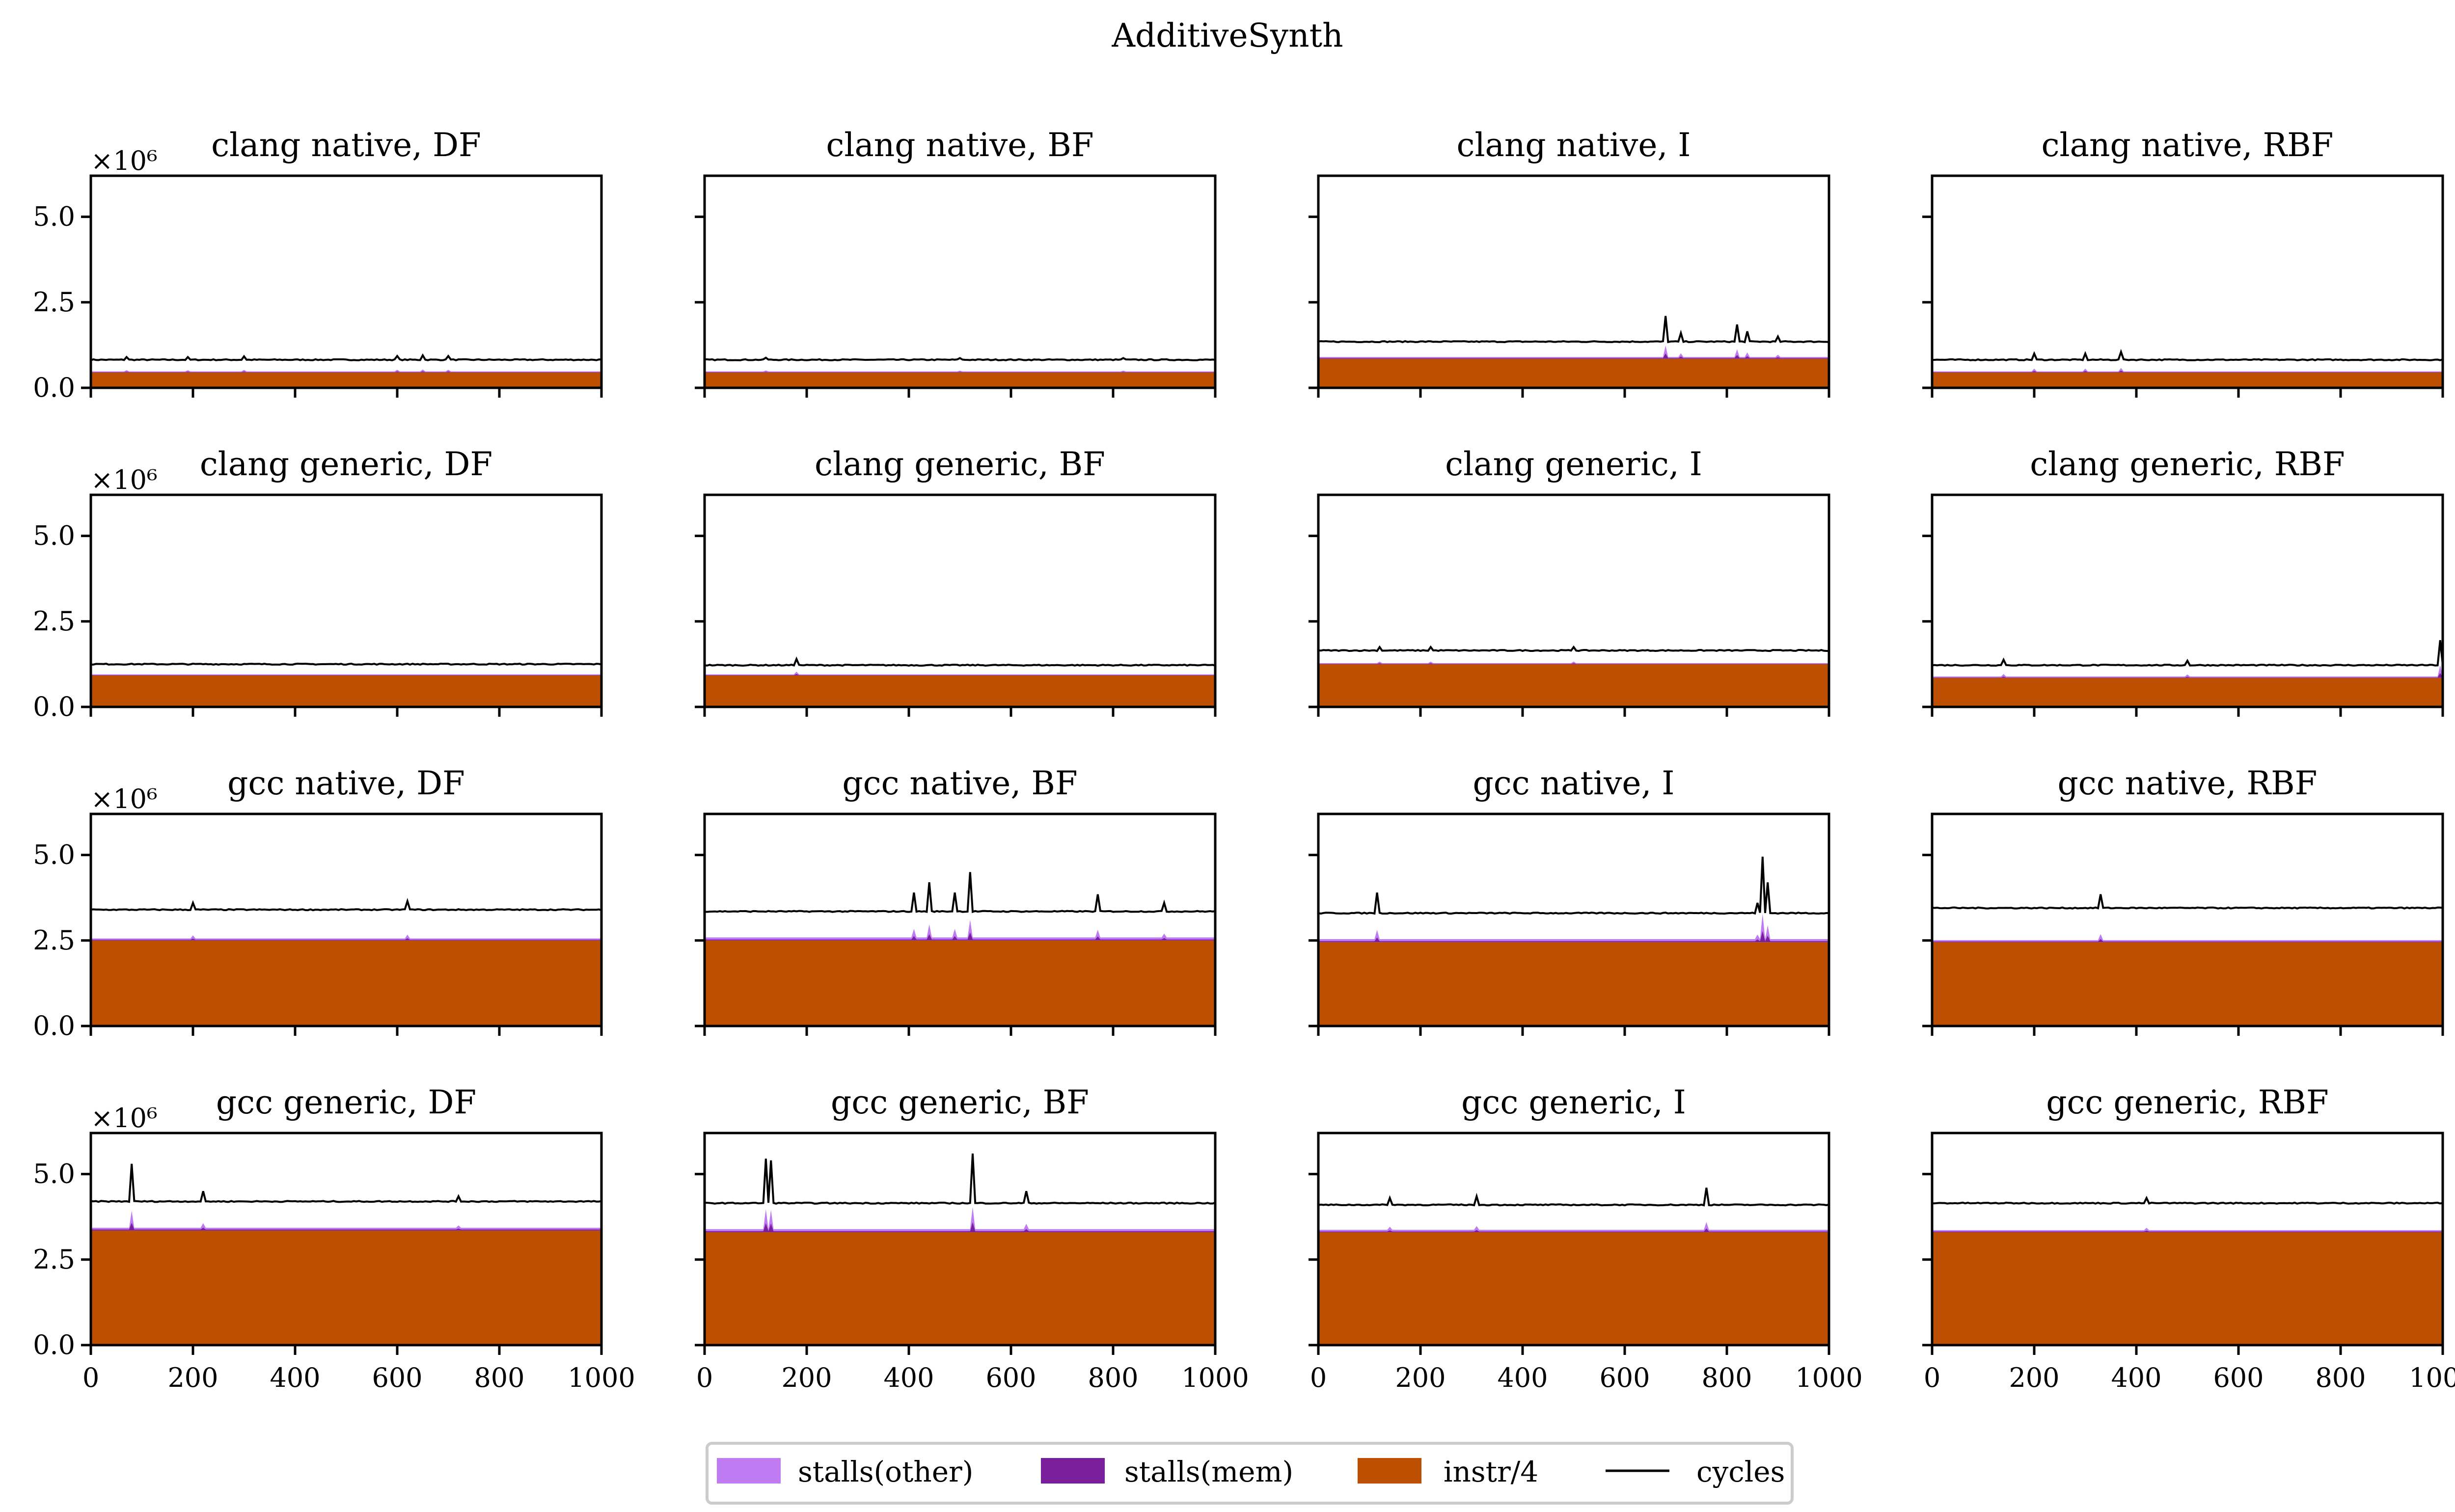 The image size is (2455, 1512). I want to click on legend-label-stalls-other: stalls(other), so click(885, 1472).